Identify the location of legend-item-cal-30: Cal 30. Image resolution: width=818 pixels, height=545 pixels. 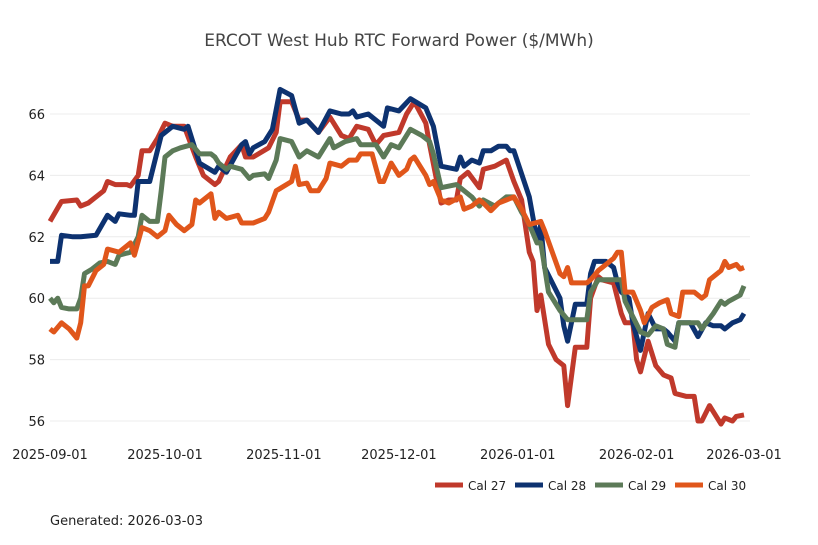
(710, 486).